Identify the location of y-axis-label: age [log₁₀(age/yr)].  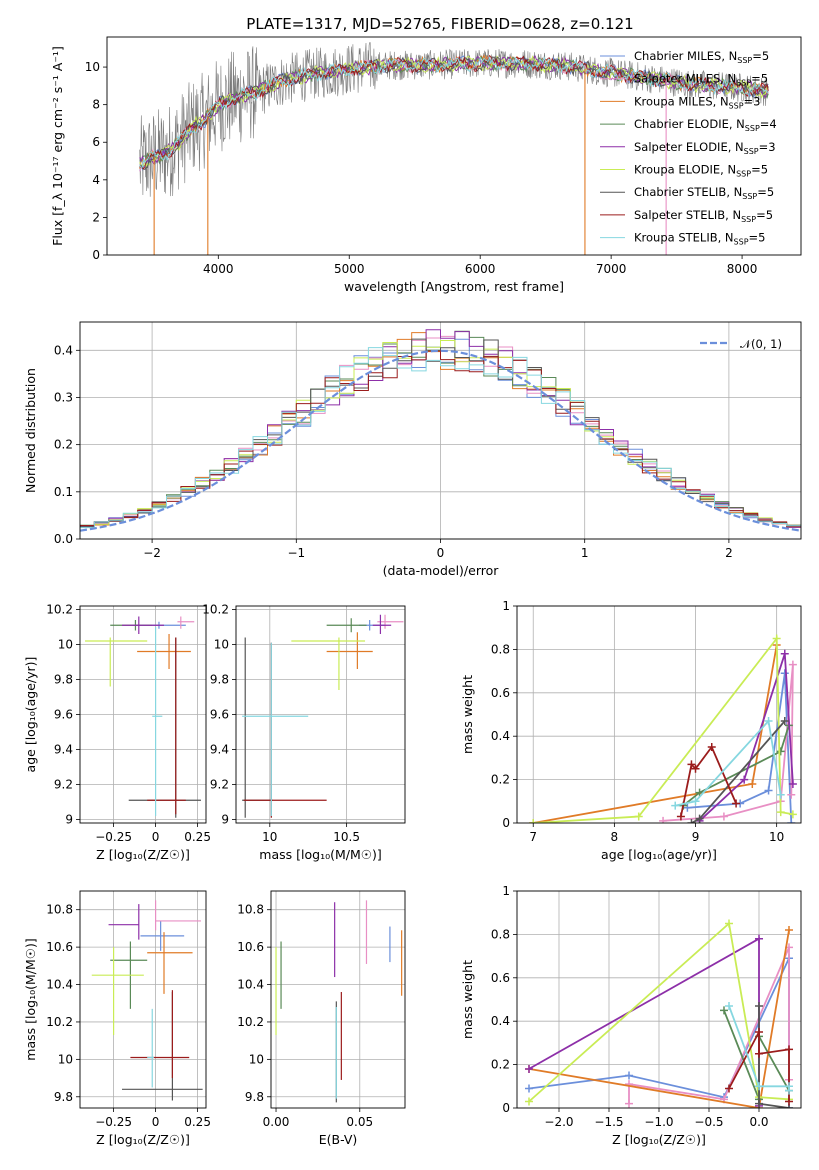
(30, 715).